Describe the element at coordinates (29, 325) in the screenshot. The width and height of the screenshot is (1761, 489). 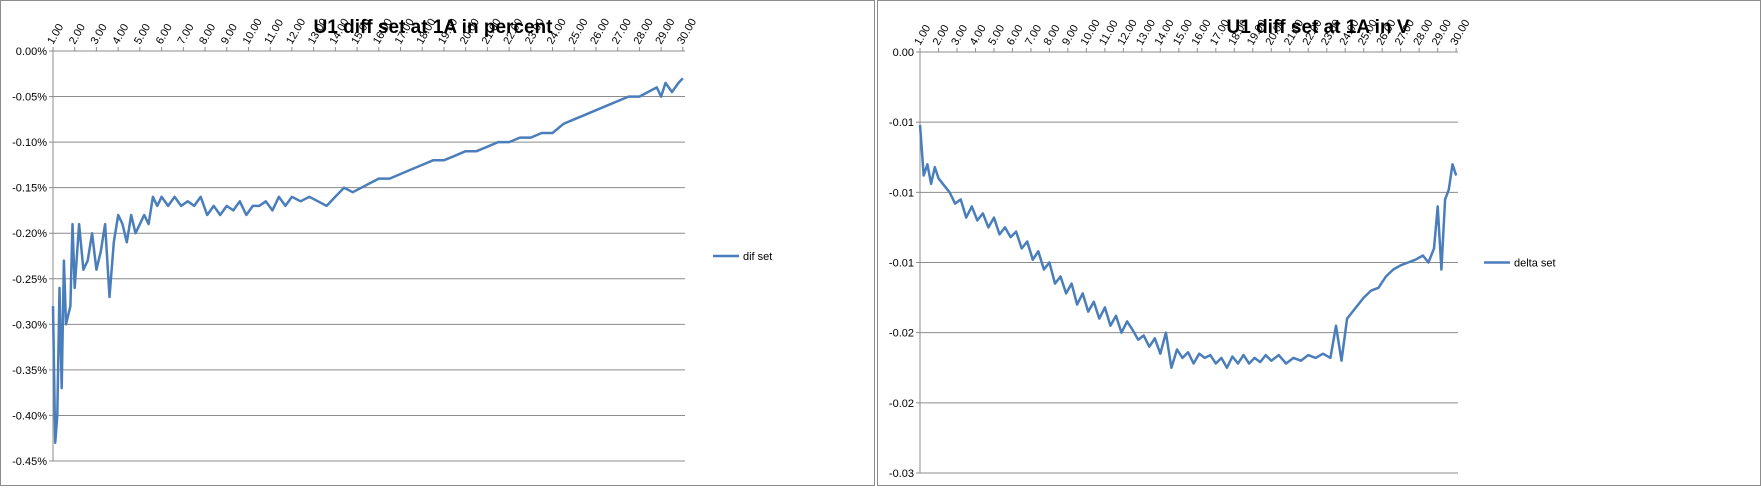
I see `y-tick-label: -0.30%` at that location.